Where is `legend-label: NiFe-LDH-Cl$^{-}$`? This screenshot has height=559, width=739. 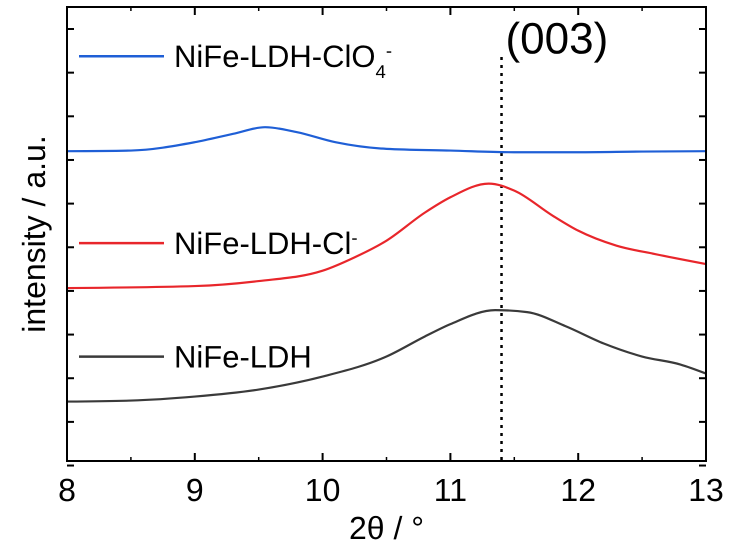 legend-label: NiFe-LDH-Cl$^{-}$ is located at coordinates (266, 244).